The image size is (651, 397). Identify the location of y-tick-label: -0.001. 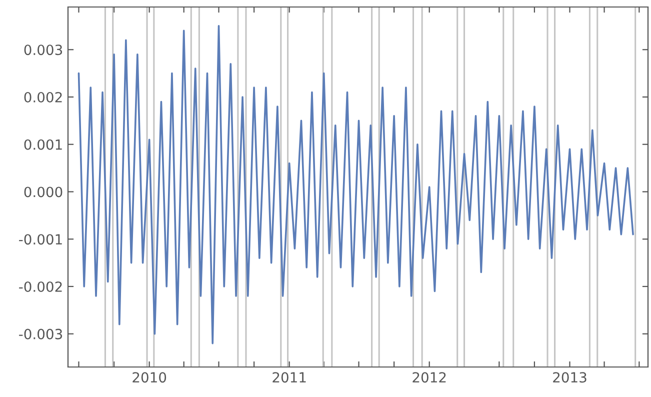
(40, 239).